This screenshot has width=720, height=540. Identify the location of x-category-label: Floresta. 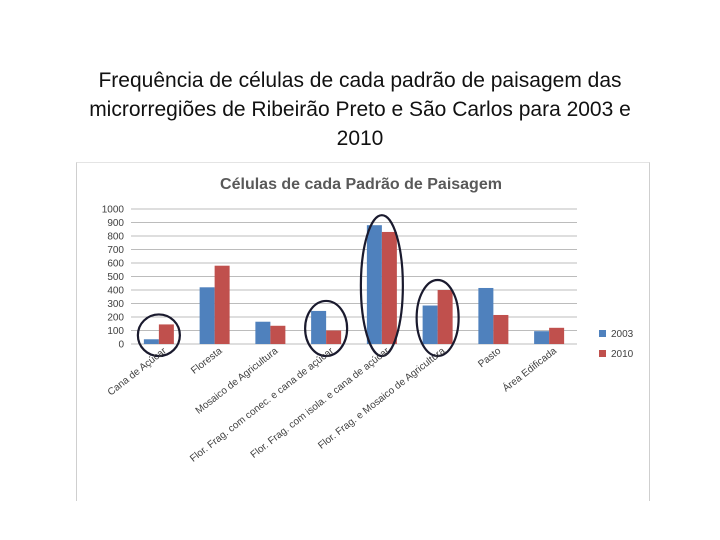
(207, 360).